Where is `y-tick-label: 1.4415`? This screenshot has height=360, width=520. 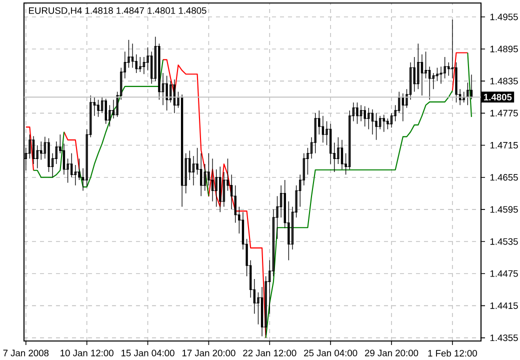
y-tick-label: 1.4415 is located at coordinates (504, 305).